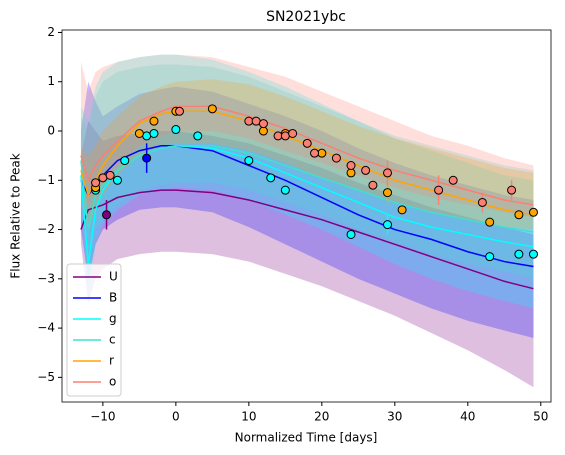  I want to click on y-tick-label: −3, so click(46, 278).